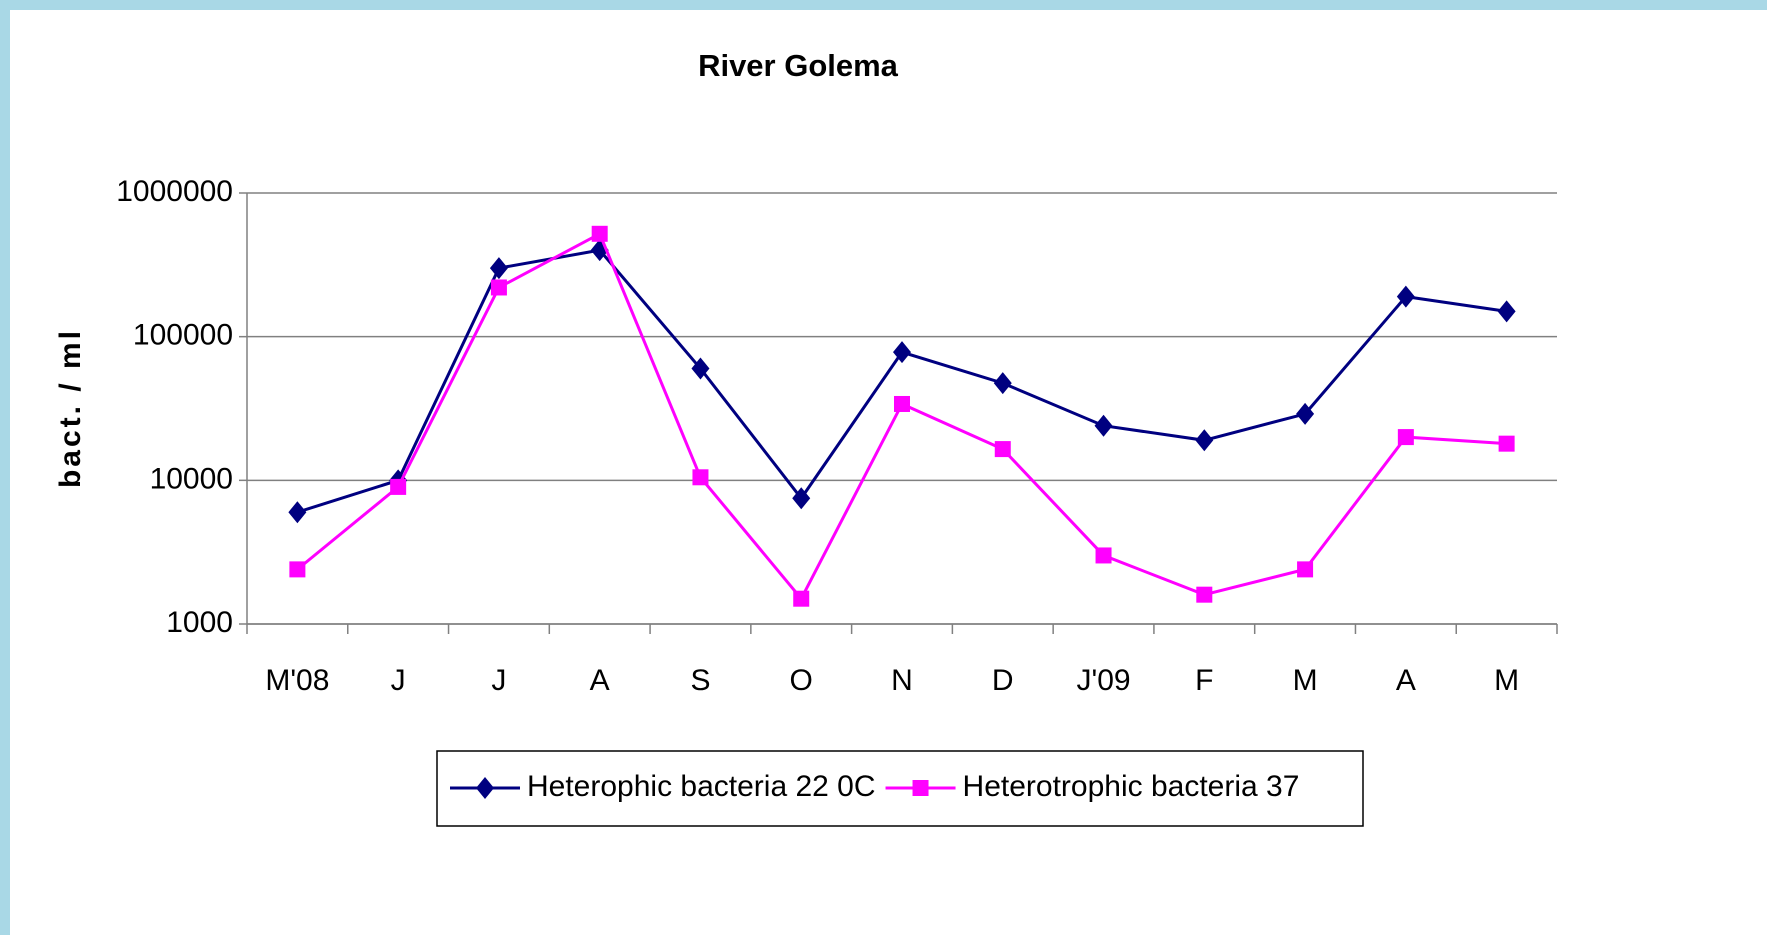 This screenshot has height=935, width=1767. Describe the element at coordinates (902, 680) in the screenshot. I see `x-tick-label: N` at that location.